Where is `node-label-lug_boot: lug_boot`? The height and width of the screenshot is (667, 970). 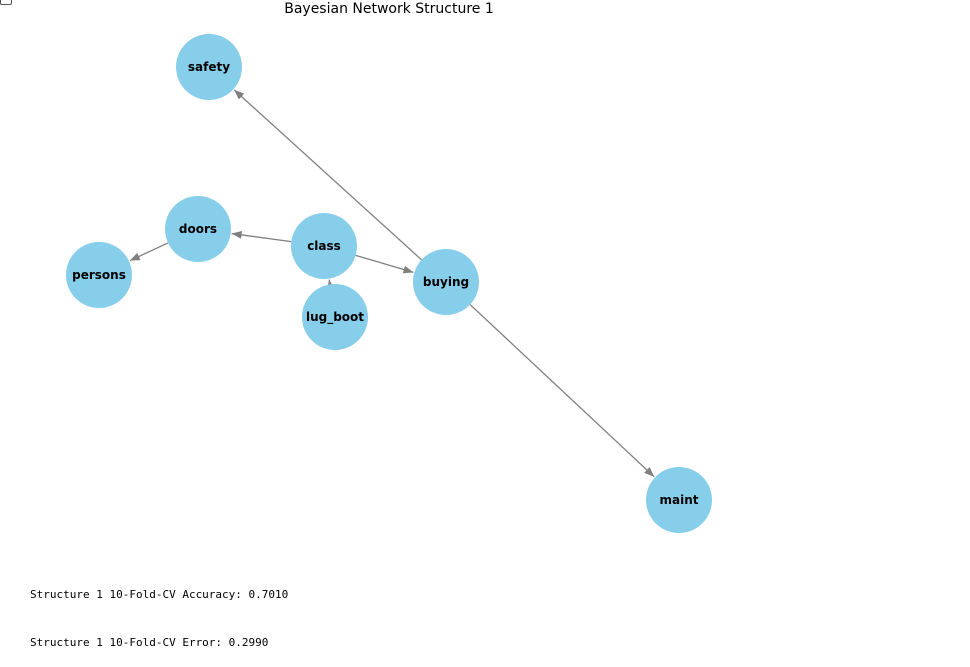 node-label-lug_boot: lug_boot is located at coordinates (335, 317).